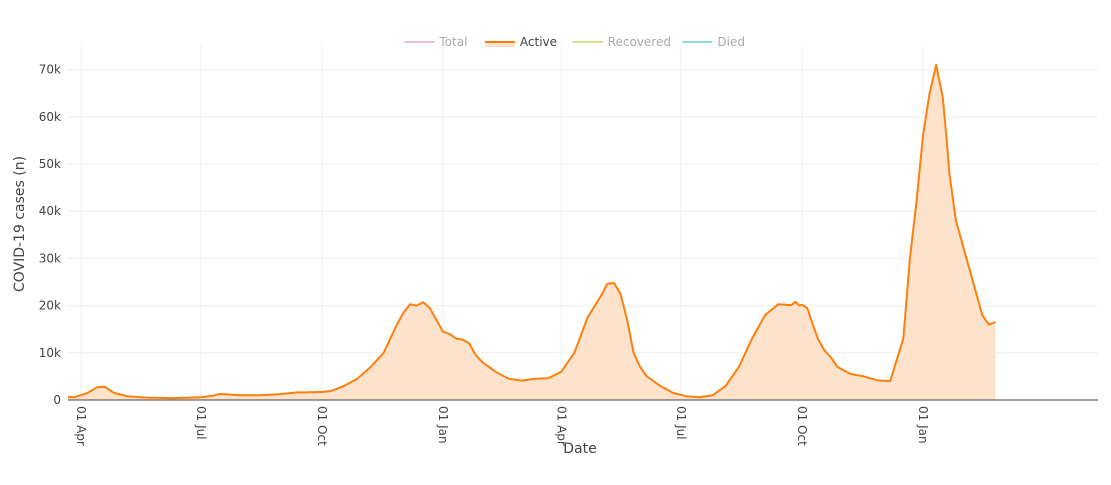 This screenshot has width=1111, height=485. I want to click on y-tick-label: 50k, so click(50, 164).